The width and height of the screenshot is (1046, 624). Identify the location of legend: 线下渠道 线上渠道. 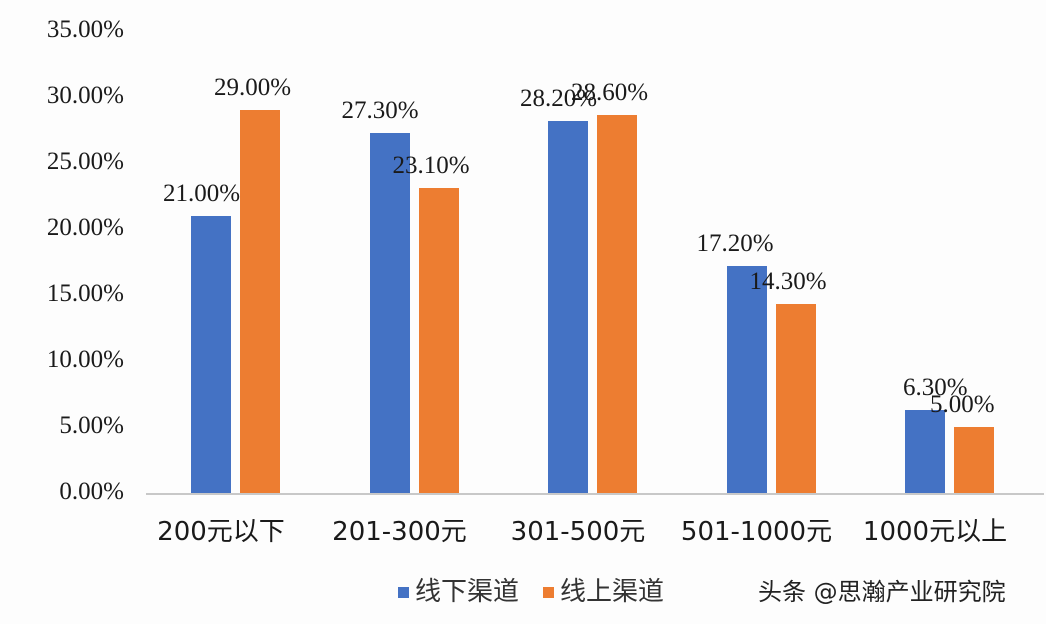
(543, 592).